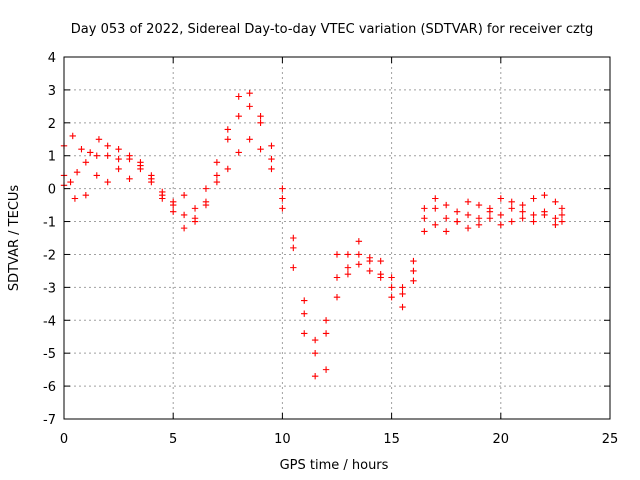  Describe the element at coordinates (610, 439) in the screenshot. I see `x-tick-label: 25` at that location.